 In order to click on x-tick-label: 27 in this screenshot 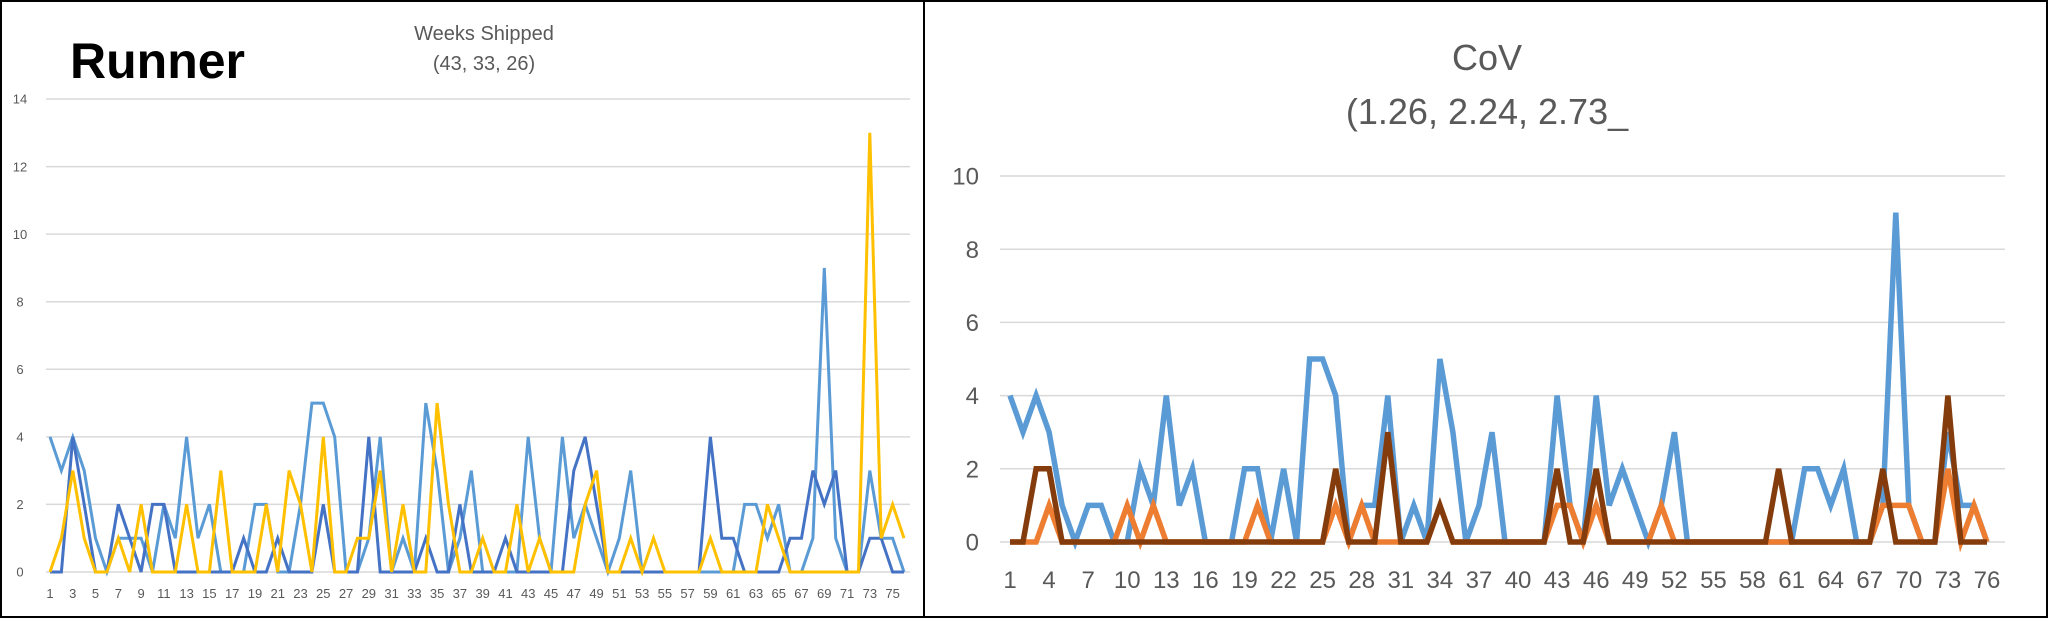, I will do `click(346, 593)`.